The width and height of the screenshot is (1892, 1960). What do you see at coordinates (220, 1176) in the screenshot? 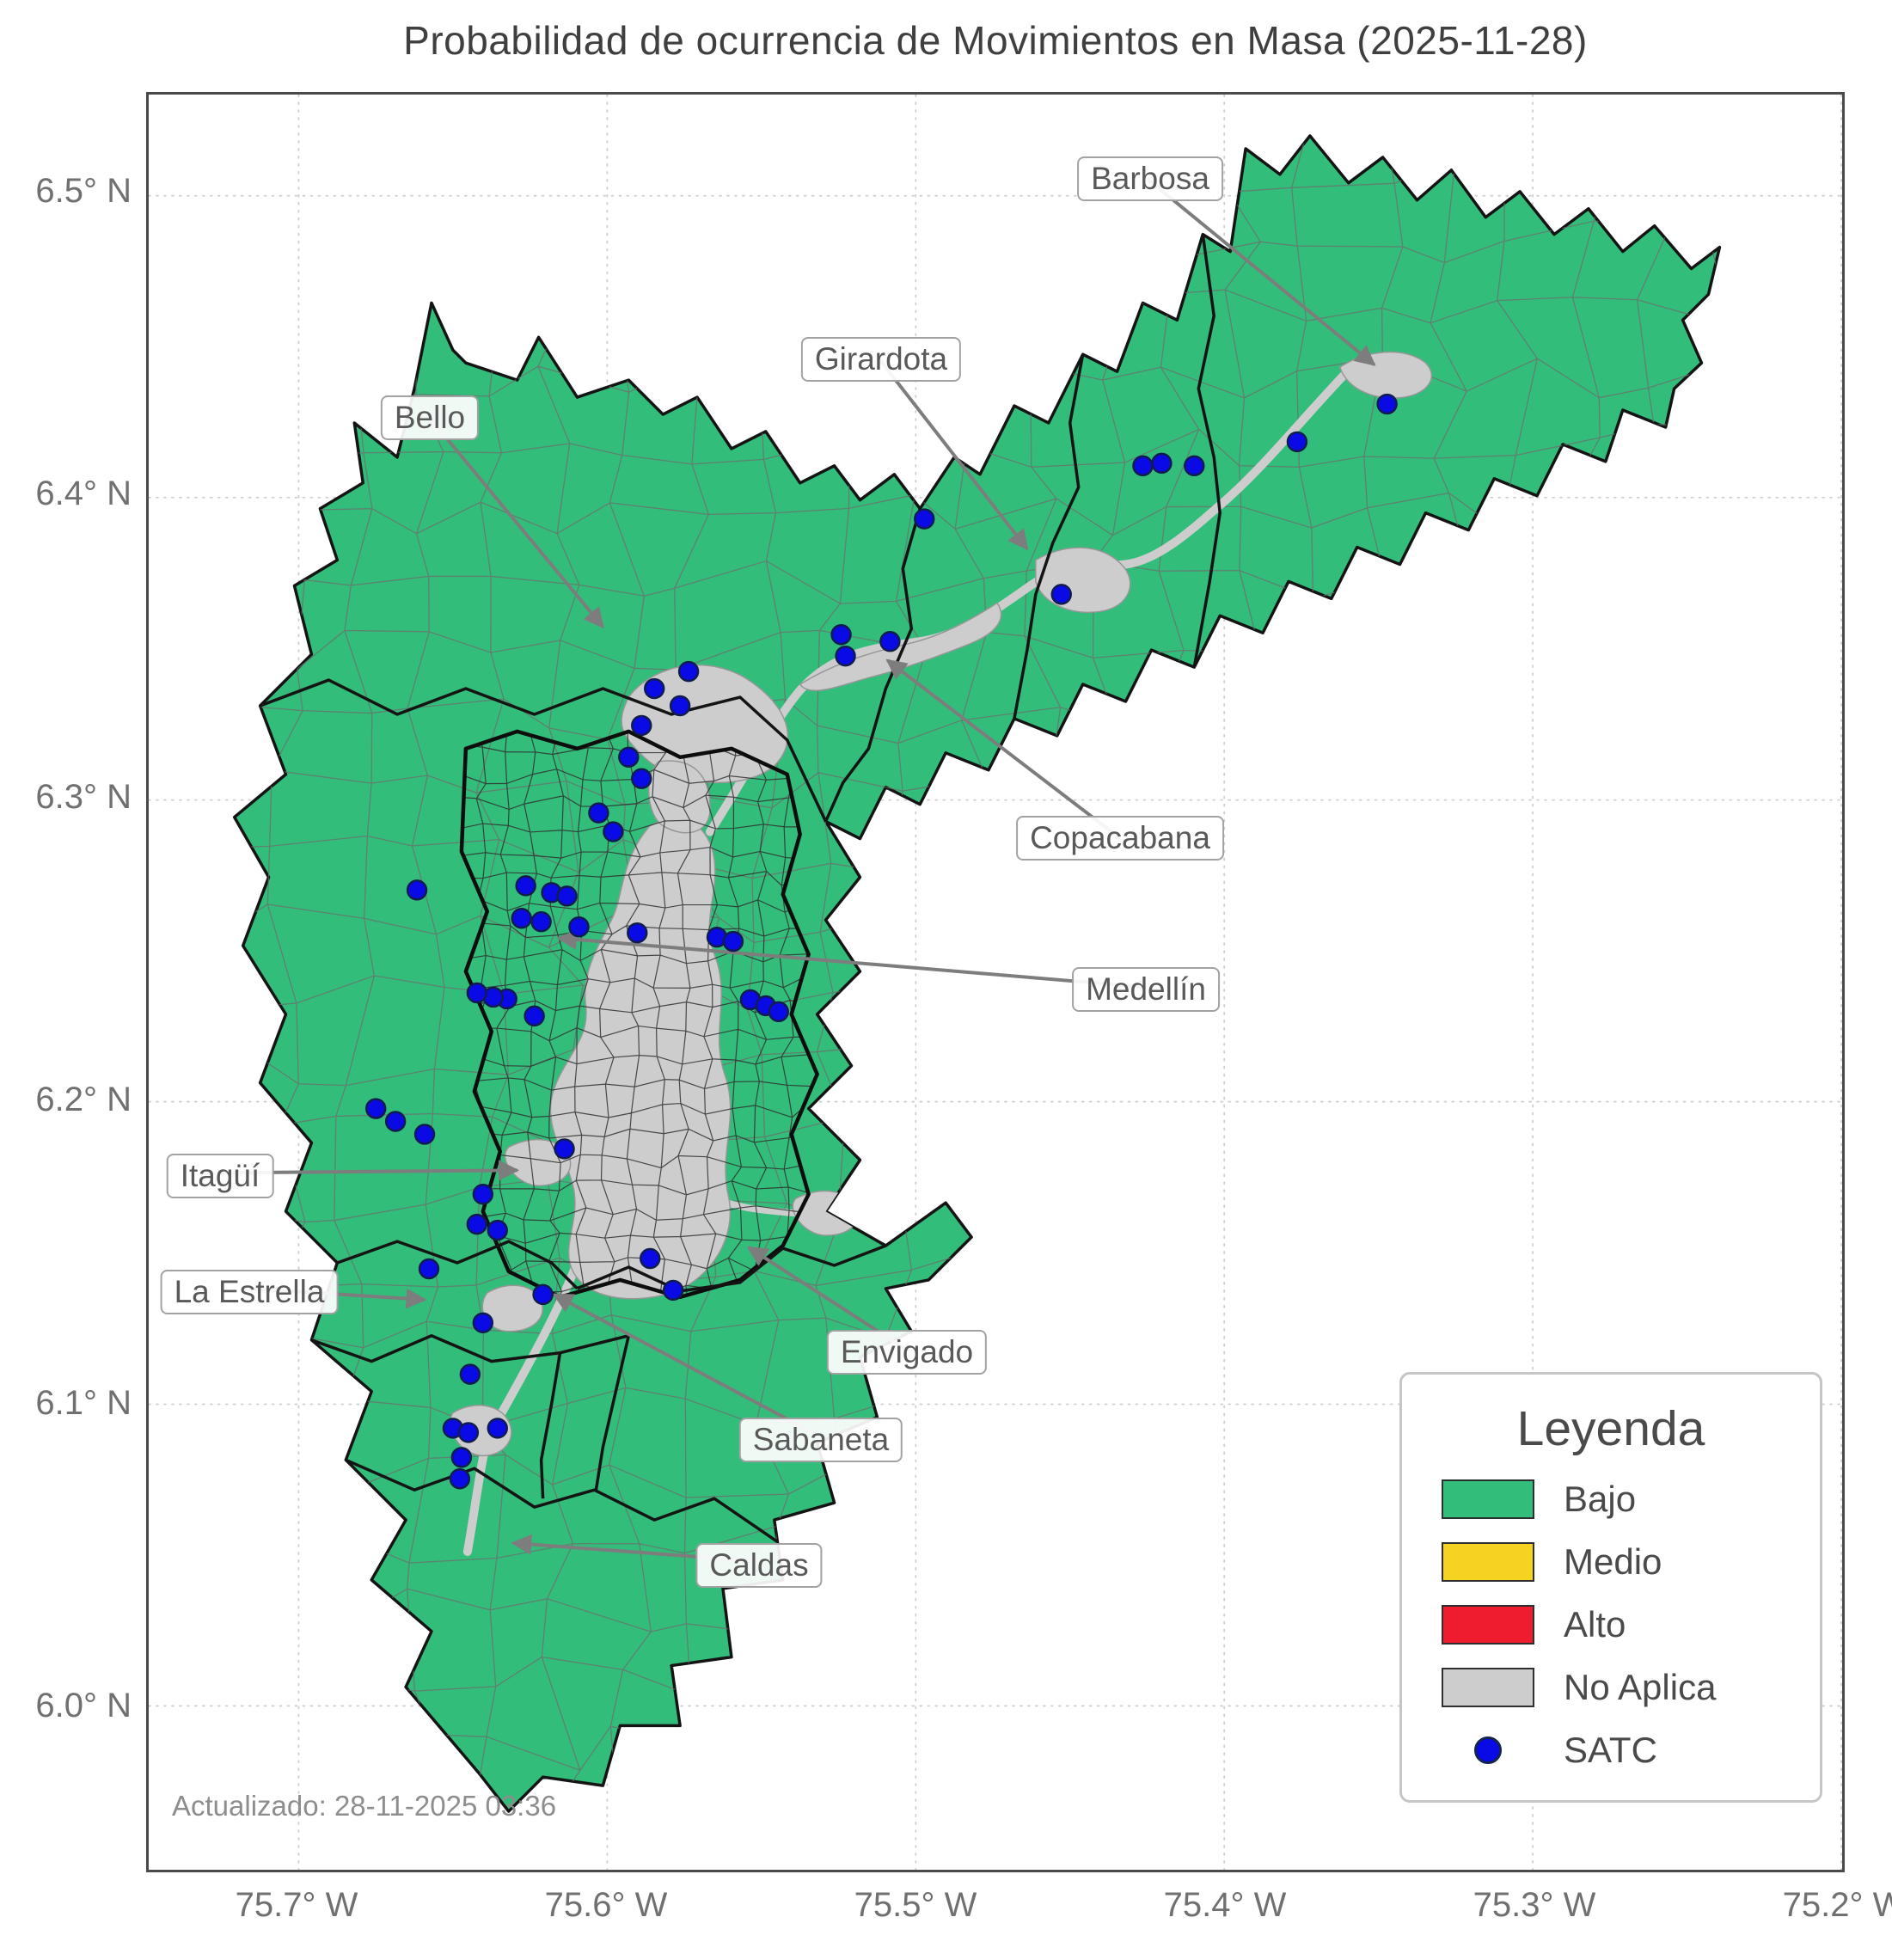
I see `map-label-itagui: Itagüí` at bounding box center [220, 1176].